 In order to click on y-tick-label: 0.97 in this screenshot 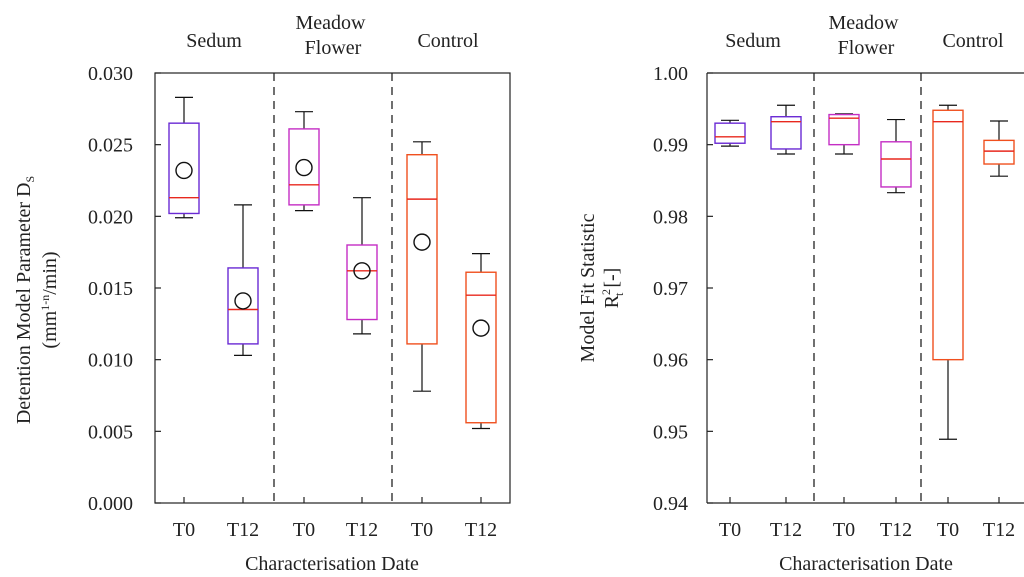, I will do `click(670, 289)`.